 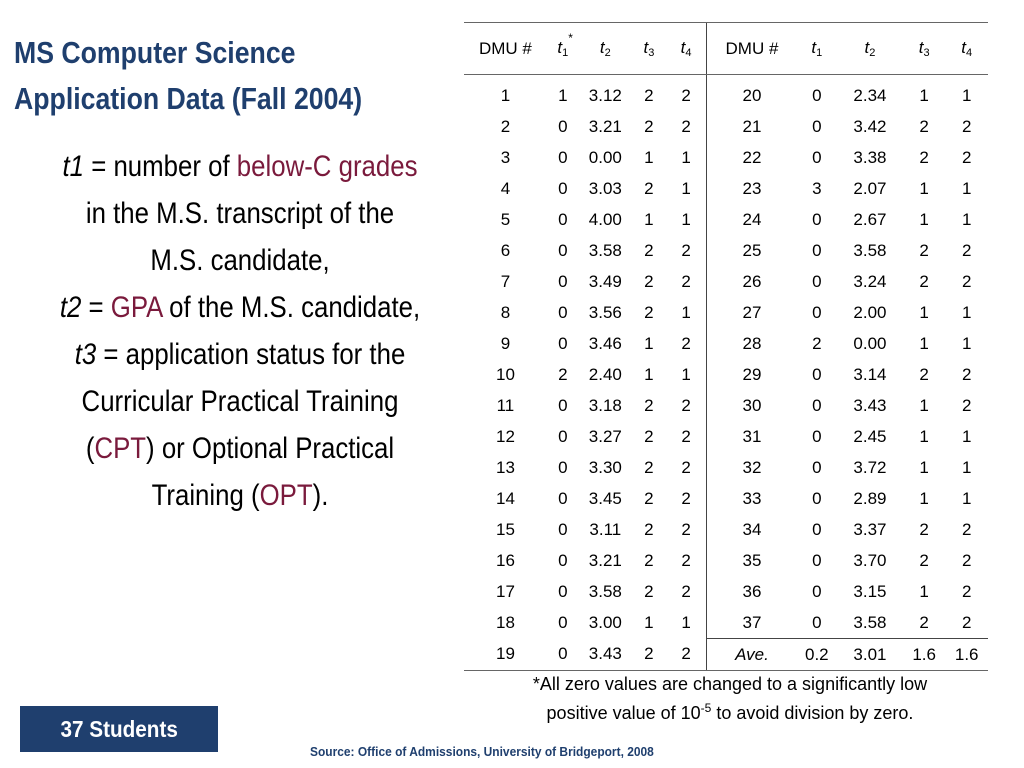 I want to click on table-cell: 16, so click(x=505, y=560).